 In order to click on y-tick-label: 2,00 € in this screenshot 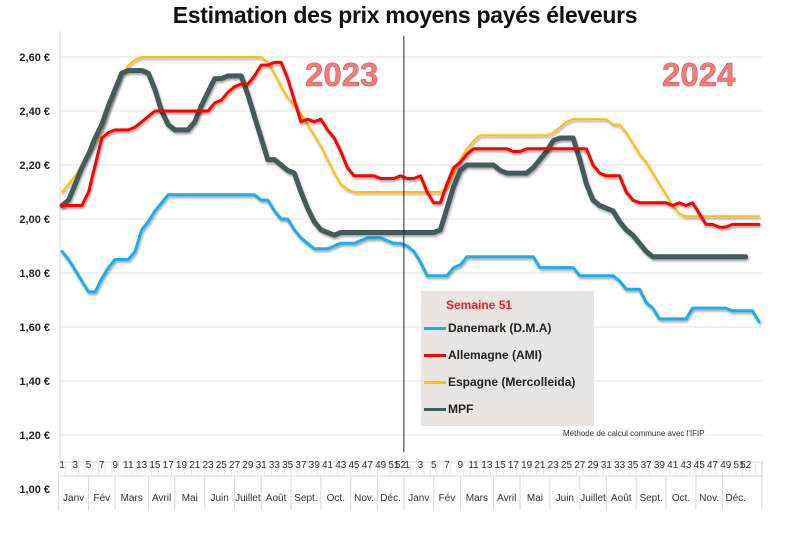, I will do `click(34, 220)`.